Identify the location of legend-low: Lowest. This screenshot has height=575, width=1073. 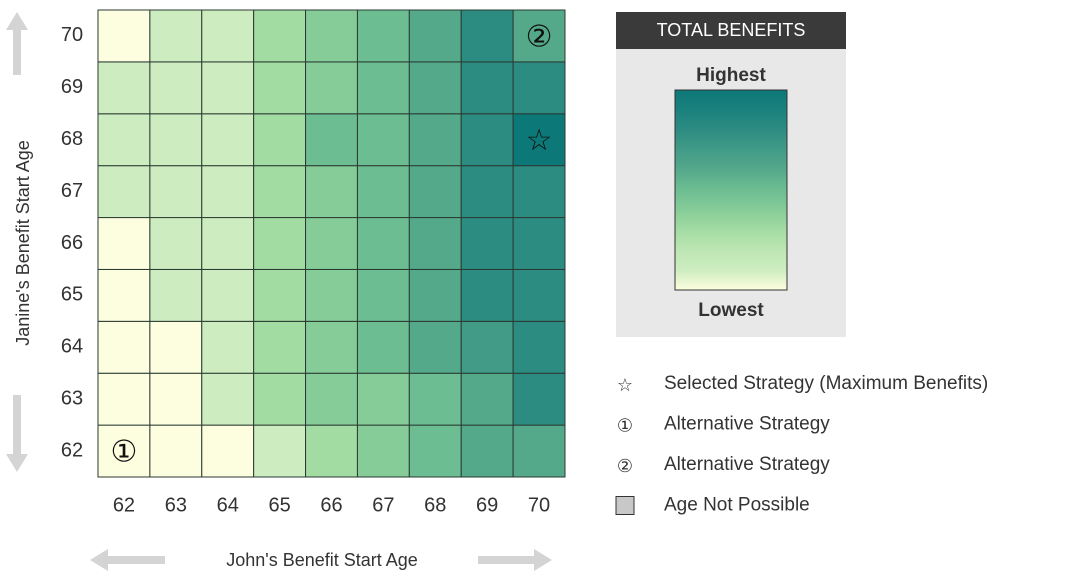
(731, 310).